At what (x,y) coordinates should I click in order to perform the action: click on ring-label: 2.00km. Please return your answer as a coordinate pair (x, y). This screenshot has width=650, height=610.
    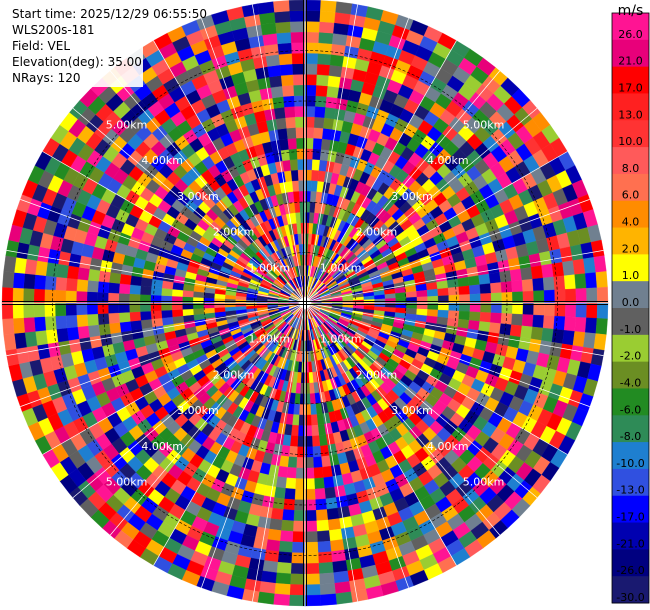
    Looking at the image, I should click on (377, 232).